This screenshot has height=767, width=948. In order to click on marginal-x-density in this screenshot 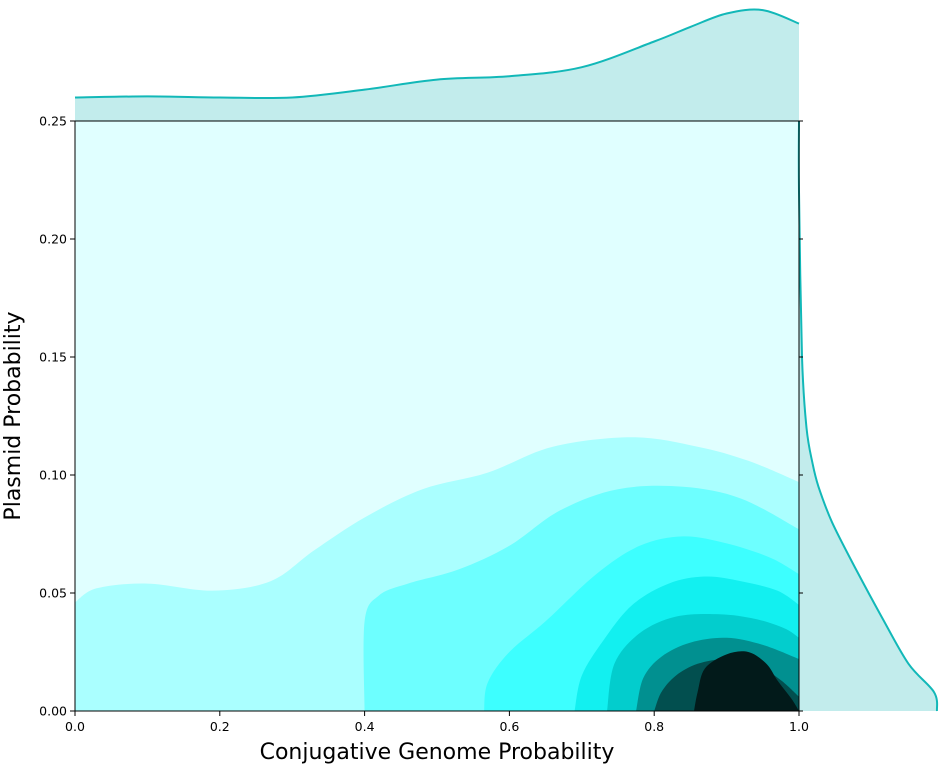, I will do `click(437, 64)`.